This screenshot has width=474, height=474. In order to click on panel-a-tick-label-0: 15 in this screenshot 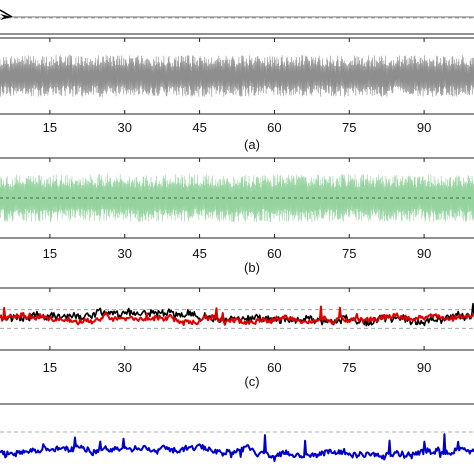, I will do `click(50, 127)`.